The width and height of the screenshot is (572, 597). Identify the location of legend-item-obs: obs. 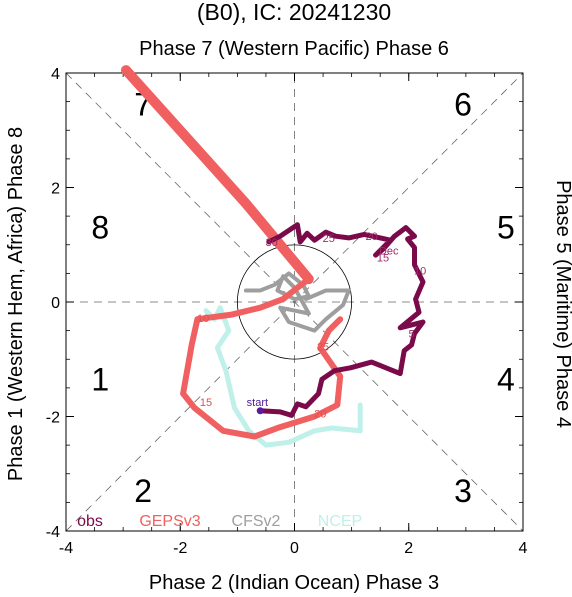
(90, 521).